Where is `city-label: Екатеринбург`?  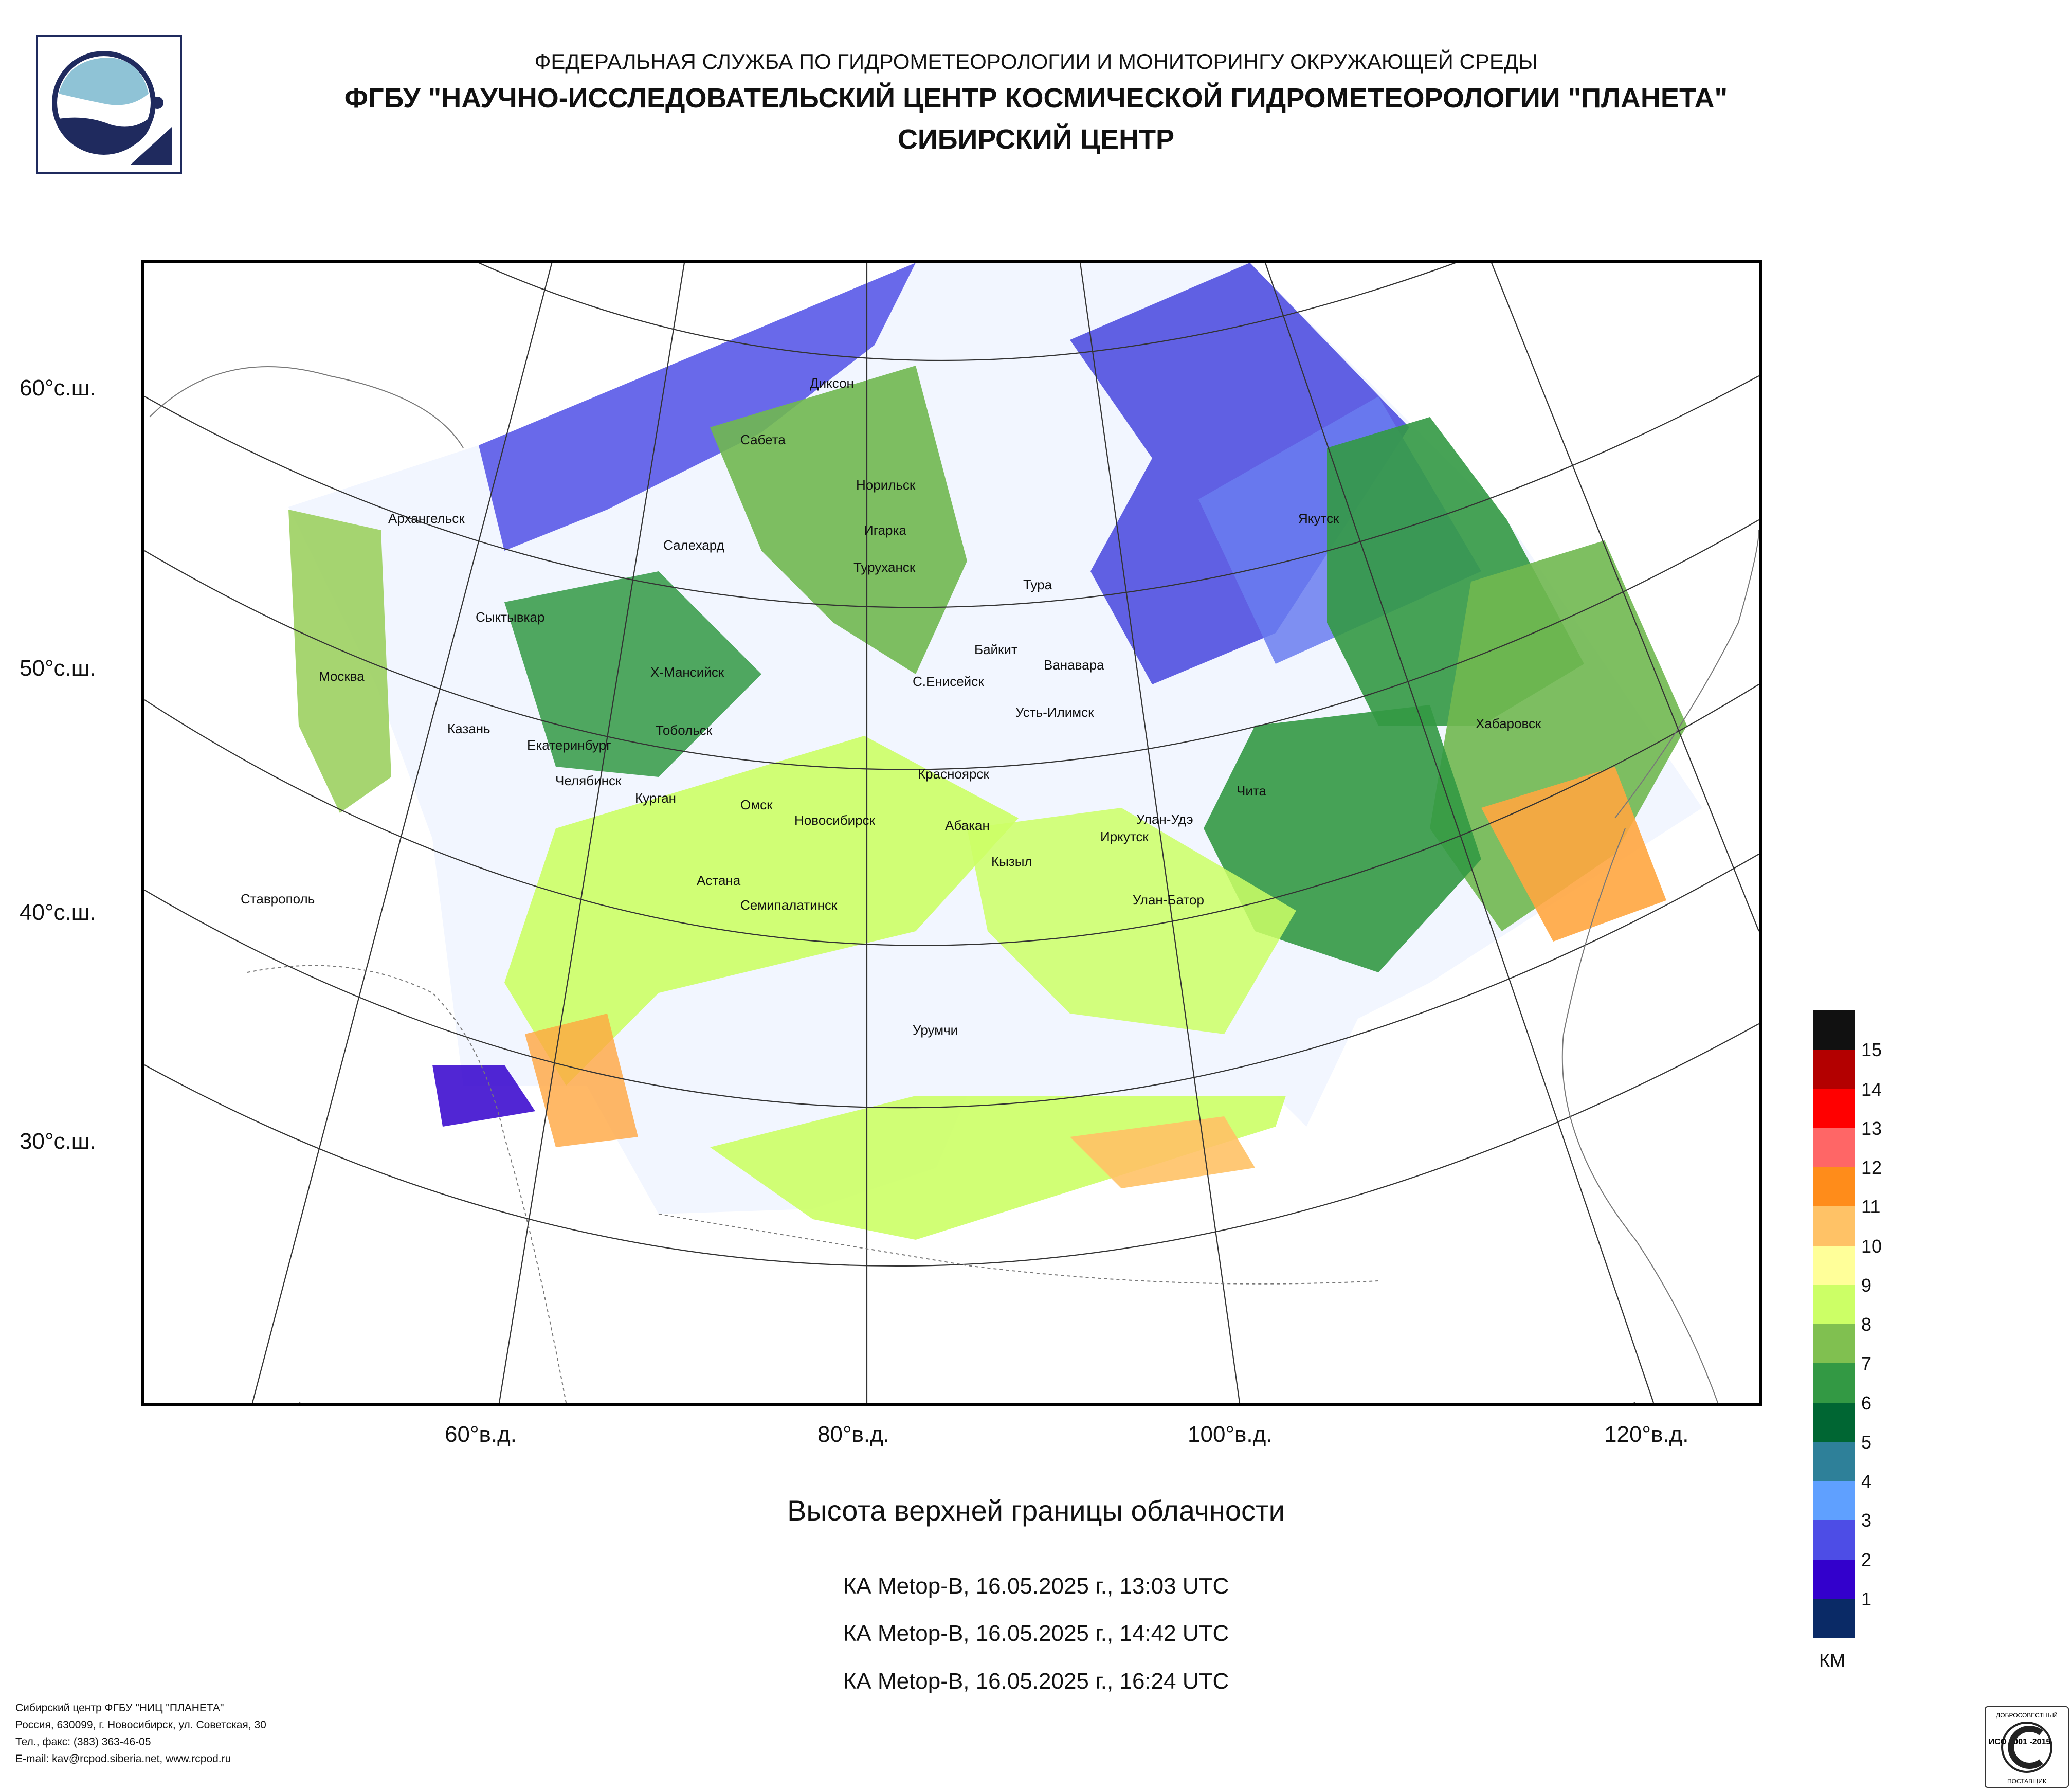
city-label: Екатеринбург is located at coordinates (569, 745).